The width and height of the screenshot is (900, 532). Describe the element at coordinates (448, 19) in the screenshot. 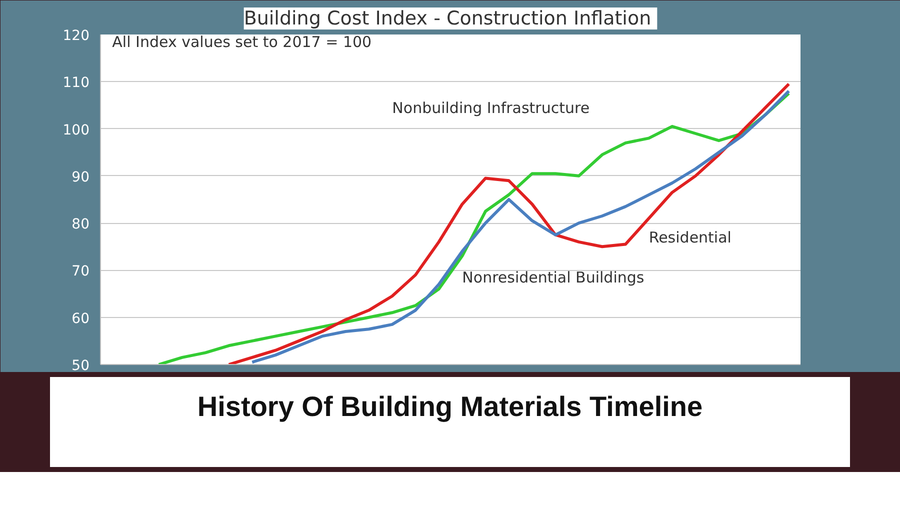

I see `chart-title: Building Cost Index - Construction Inflation` at that location.